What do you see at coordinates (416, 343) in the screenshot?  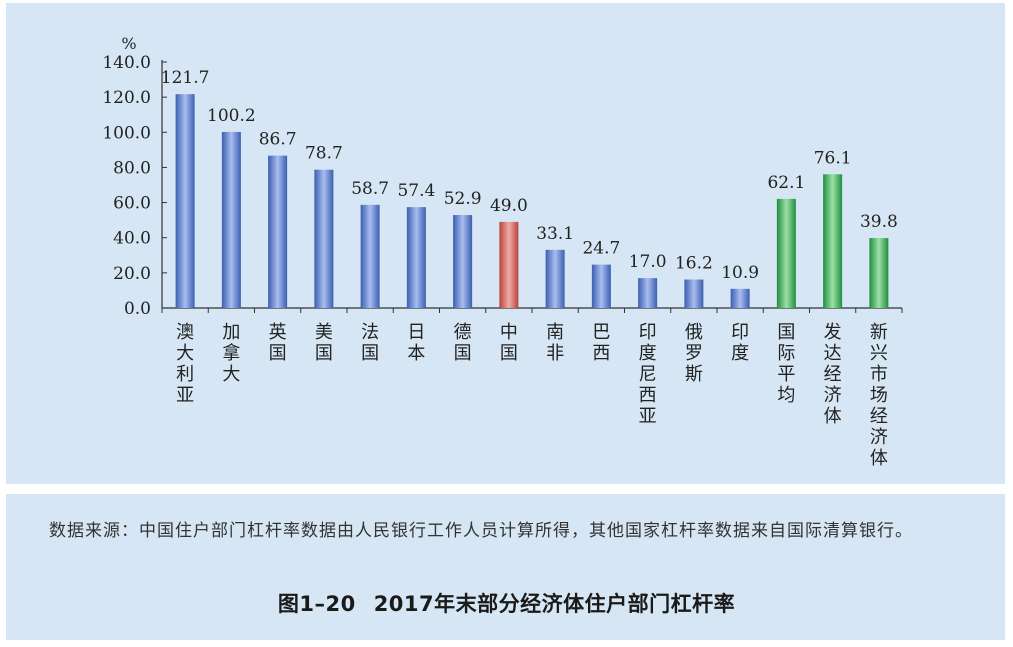 I see `category-label: 日本` at bounding box center [416, 343].